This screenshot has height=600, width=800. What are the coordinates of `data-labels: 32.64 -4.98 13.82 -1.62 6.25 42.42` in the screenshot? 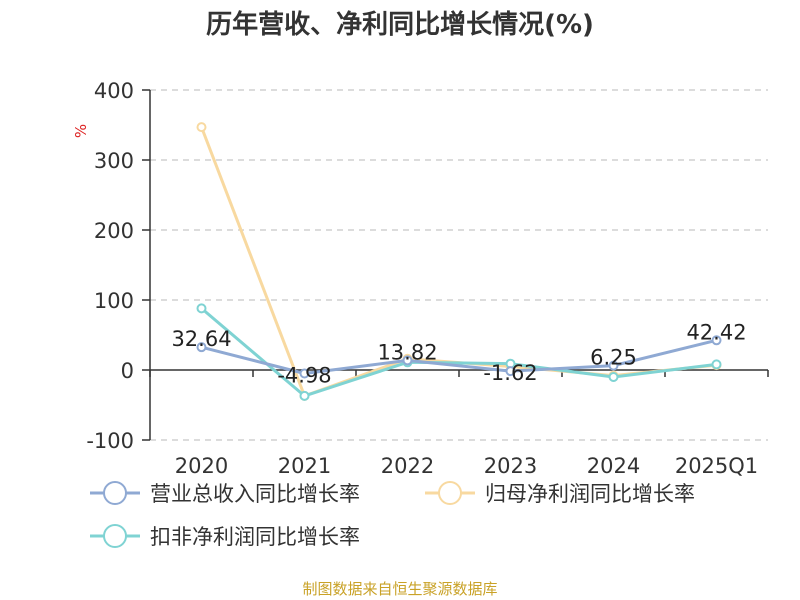 It's located at (458, 353).